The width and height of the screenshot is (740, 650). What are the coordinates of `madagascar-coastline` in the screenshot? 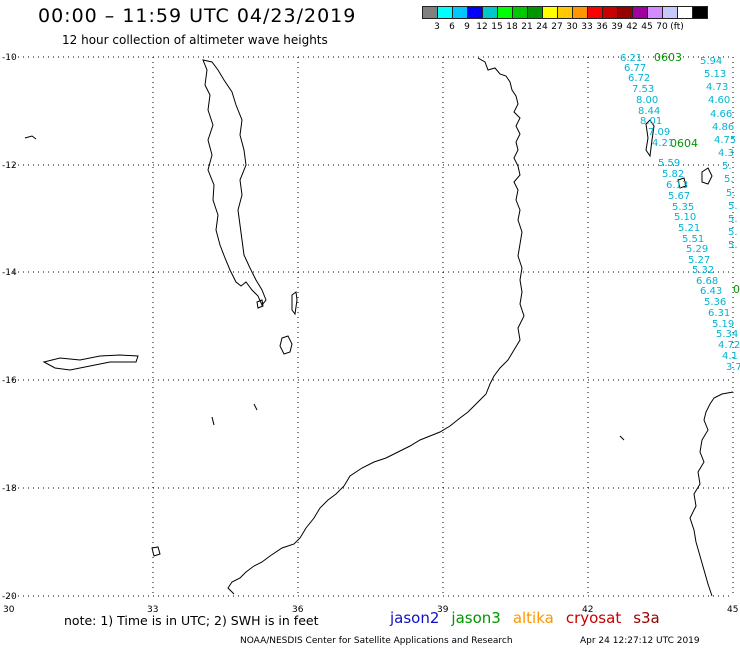 It's located at (711, 494).